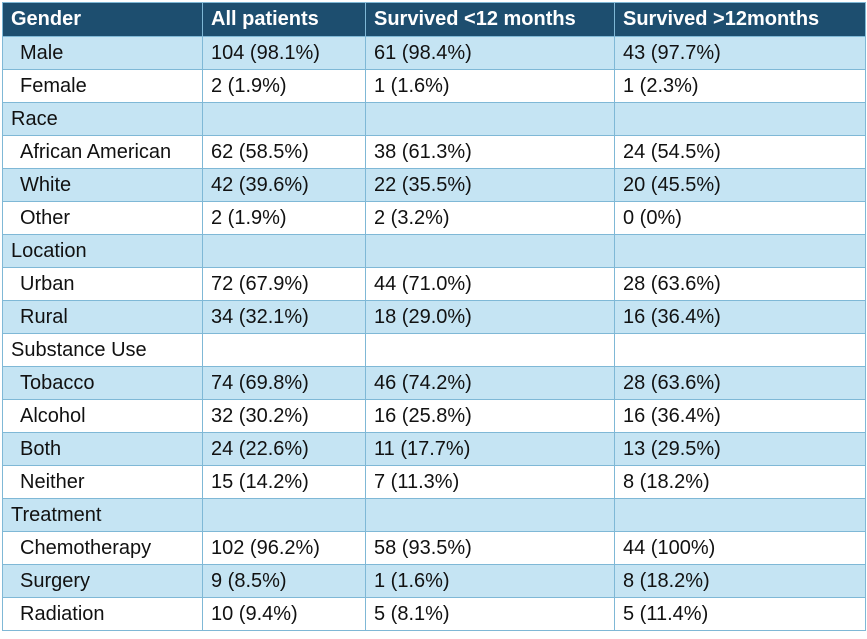  I want to click on survived-over-12-months-cell: 13 (29.5%), so click(740, 449).